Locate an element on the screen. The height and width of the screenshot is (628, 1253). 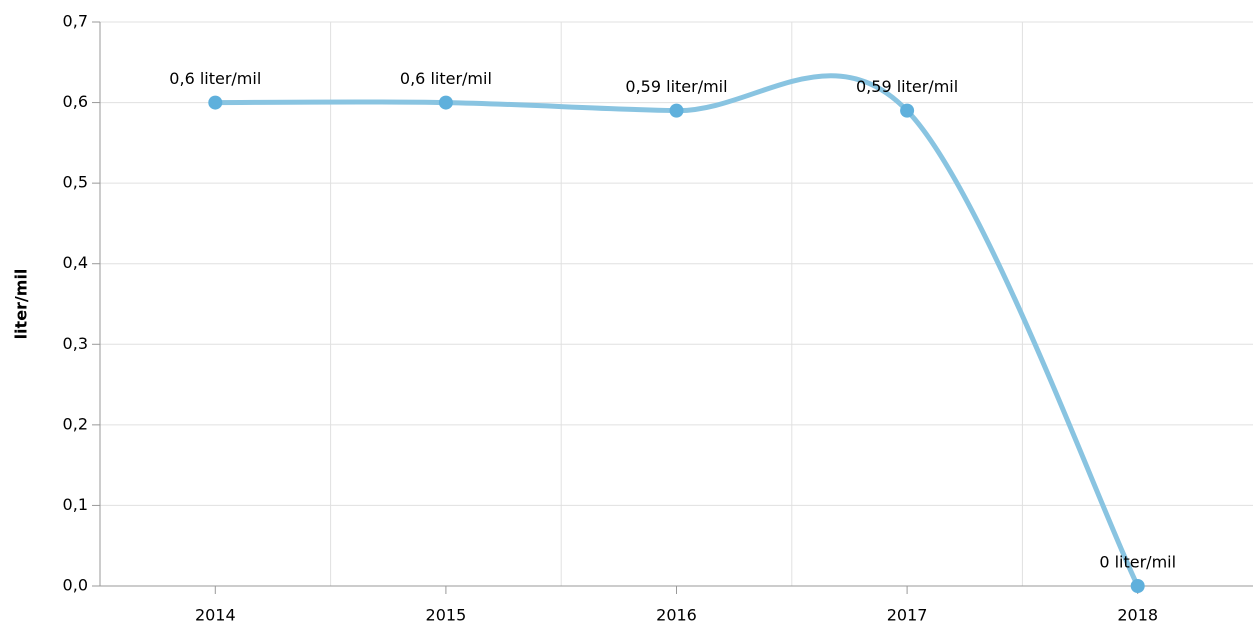
x-tick-label: 2016 is located at coordinates (676, 615).